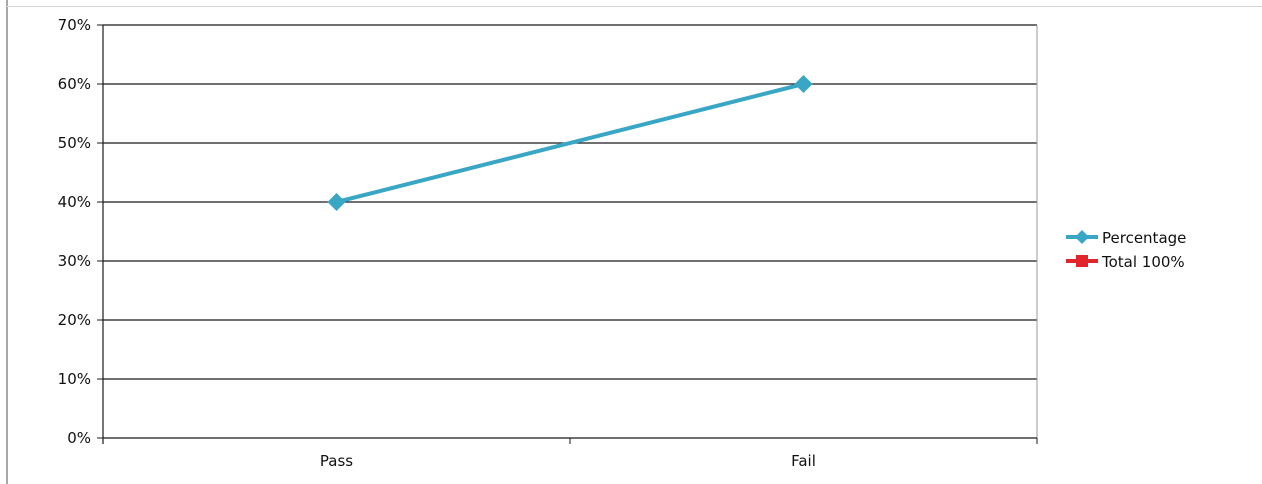 This screenshot has height=484, width=1262. What do you see at coordinates (1082, 237) in the screenshot?
I see `legend-marker-diamond` at bounding box center [1082, 237].